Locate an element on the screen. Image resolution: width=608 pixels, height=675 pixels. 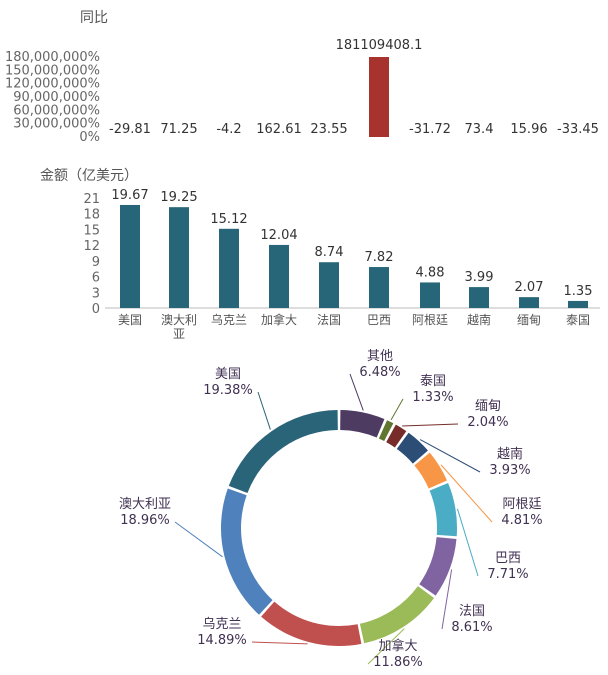
chart2-category-label: 加拿大 is located at coordinates (279, 319).